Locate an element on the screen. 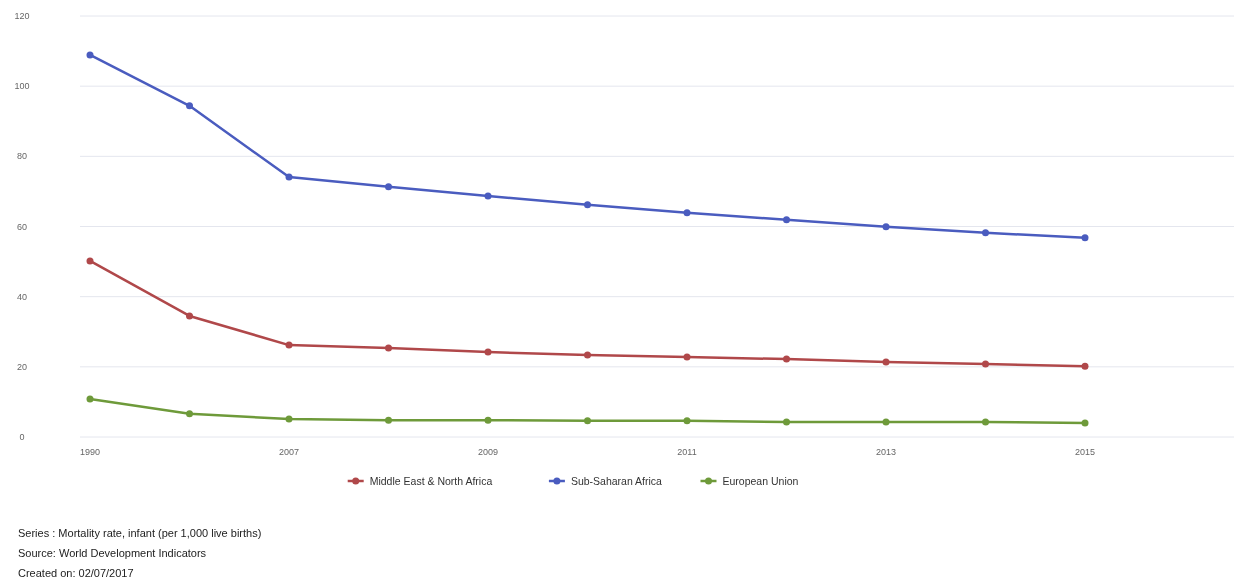 This screenshot has height=588, width=1238. x-tick-label: 2011 is located at coordinates (687, 452).